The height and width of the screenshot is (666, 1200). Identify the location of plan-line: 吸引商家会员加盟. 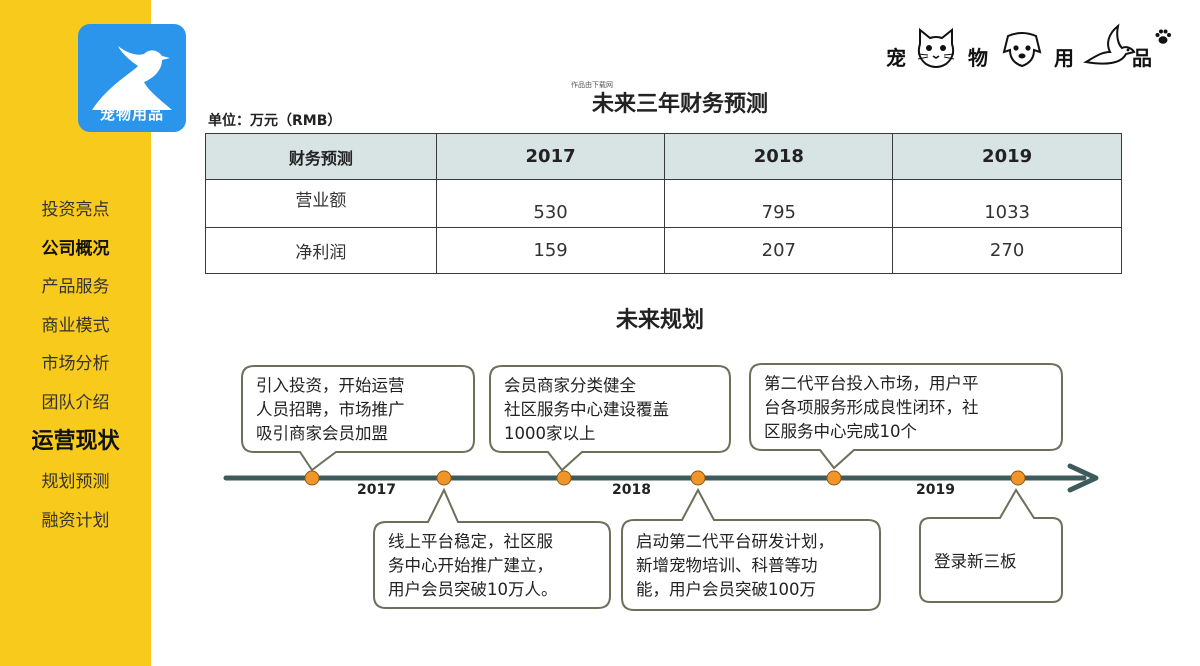
(322, 433).